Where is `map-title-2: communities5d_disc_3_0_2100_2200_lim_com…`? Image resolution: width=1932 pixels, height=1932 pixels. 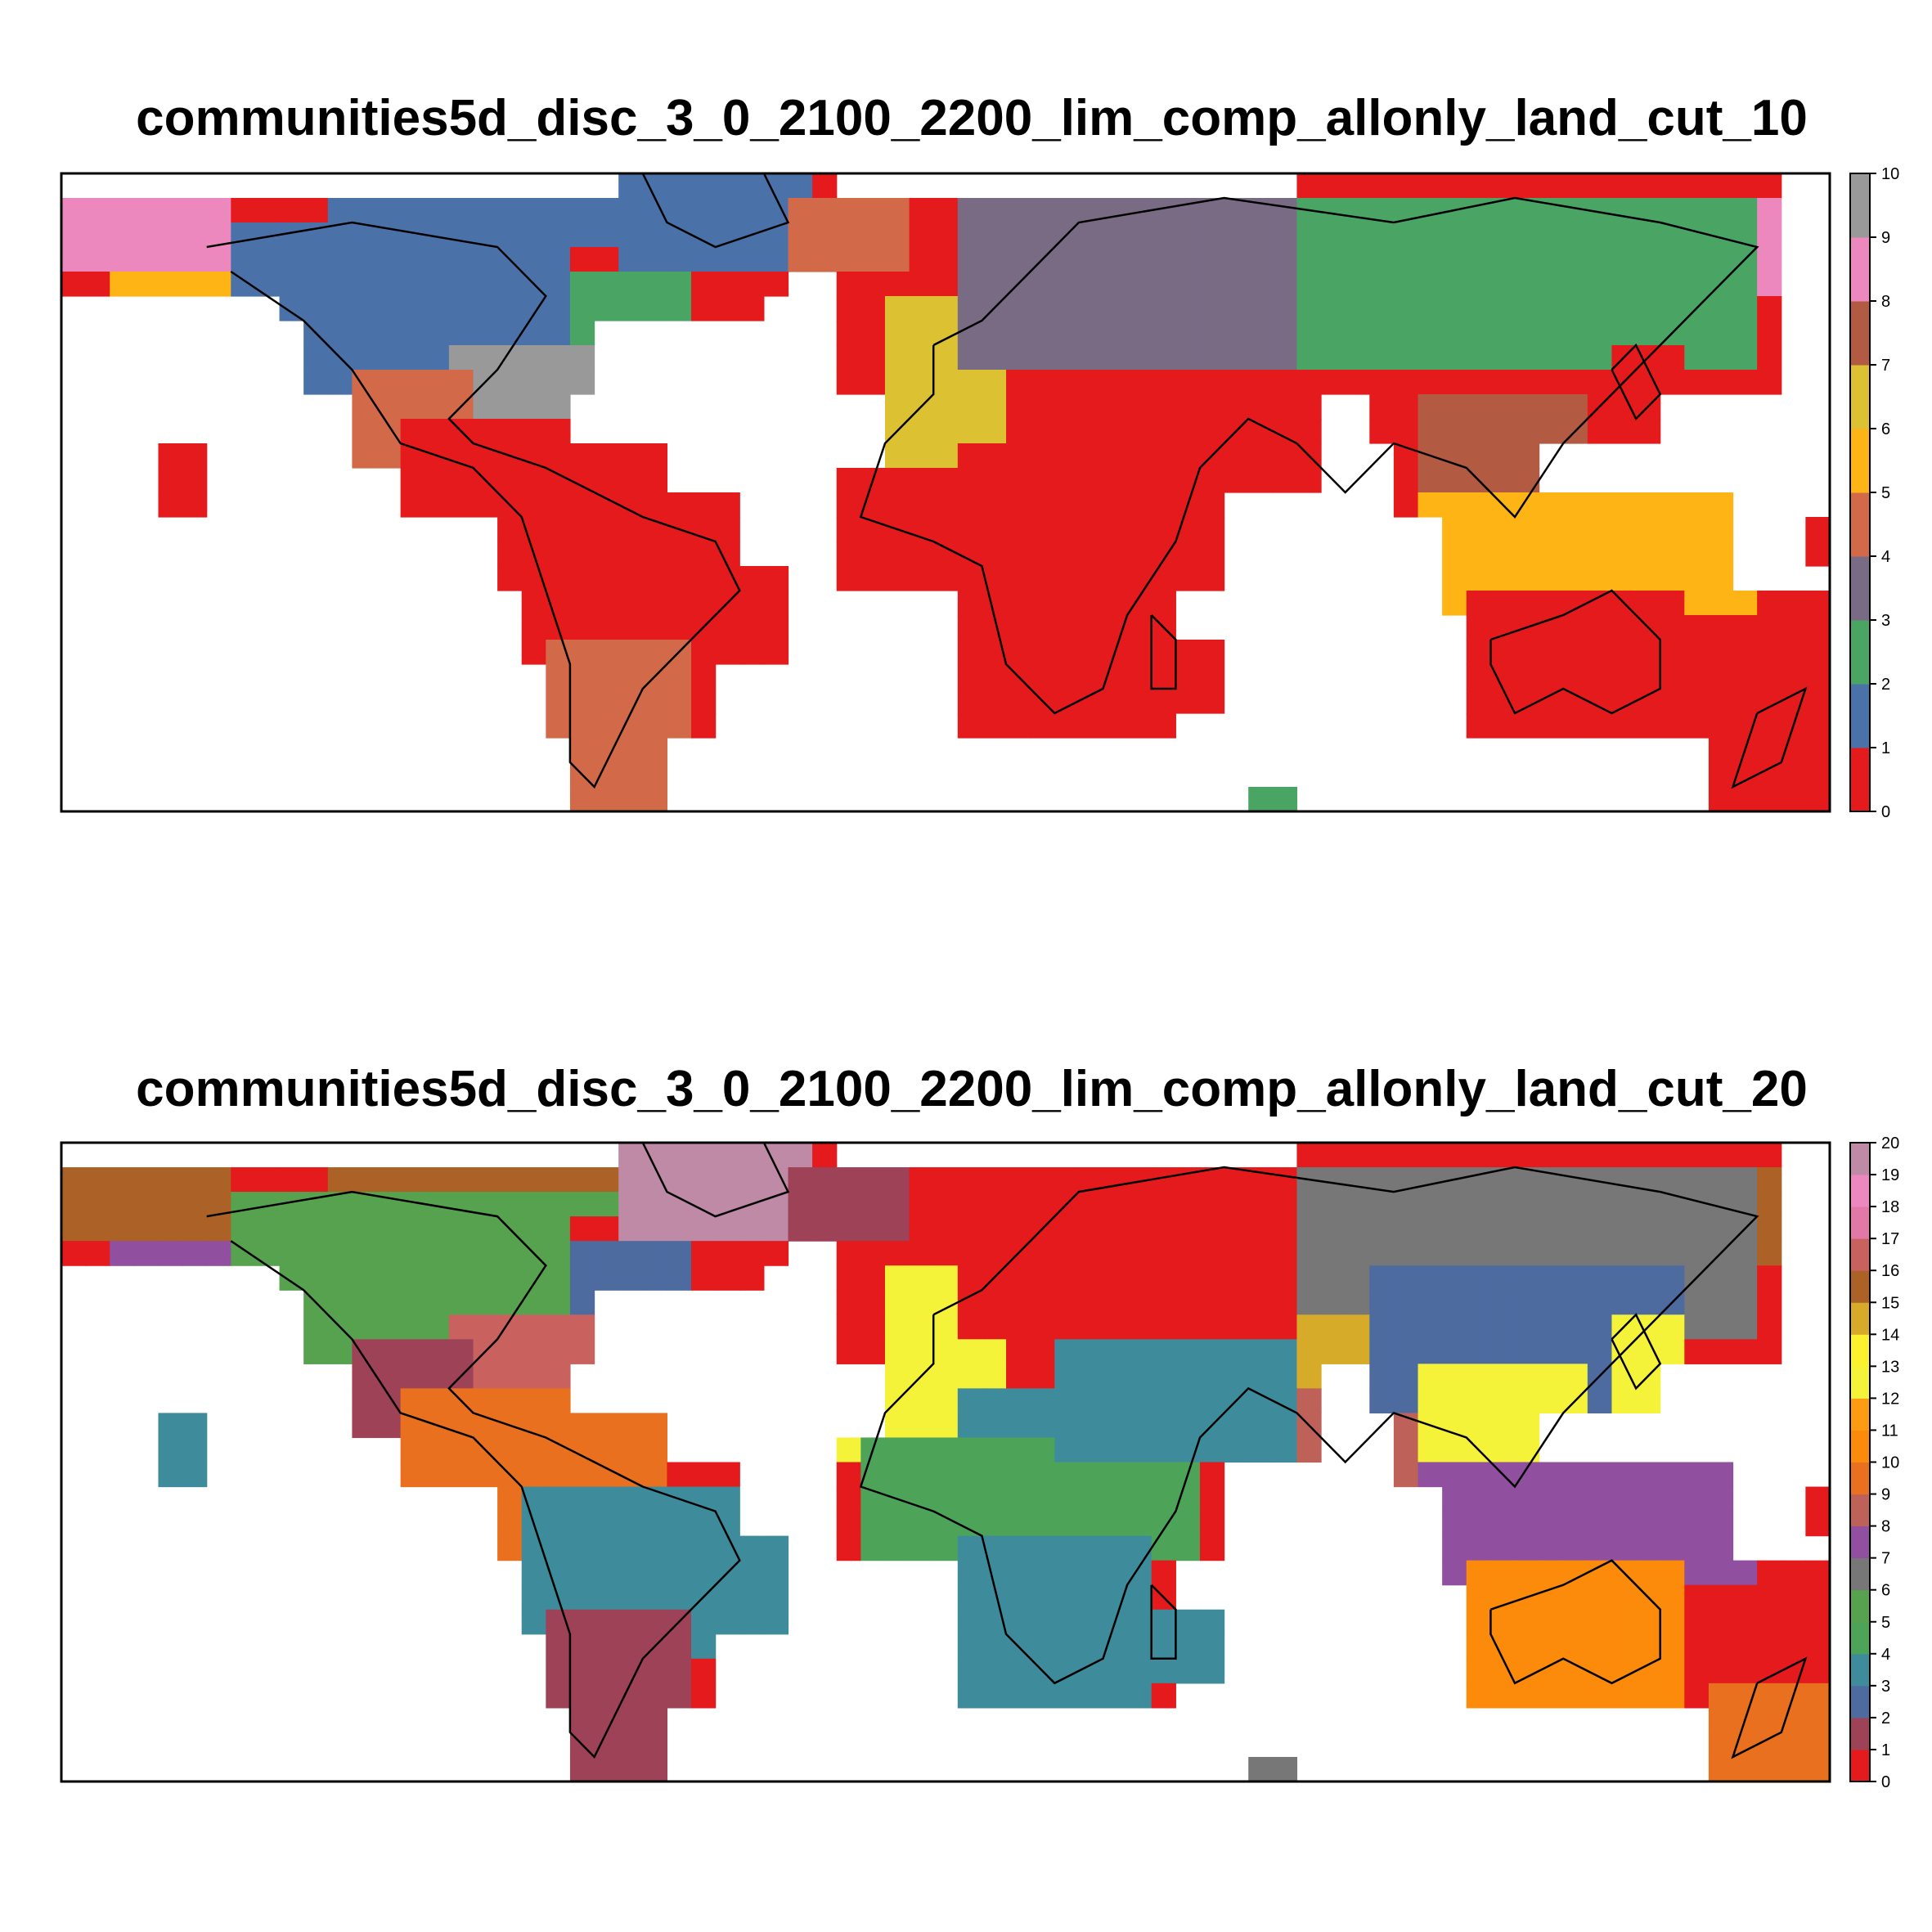
map-title-2: communities5d_disc_3_0_2100_2200_lim_com… is located at coordinates (972, 1089).